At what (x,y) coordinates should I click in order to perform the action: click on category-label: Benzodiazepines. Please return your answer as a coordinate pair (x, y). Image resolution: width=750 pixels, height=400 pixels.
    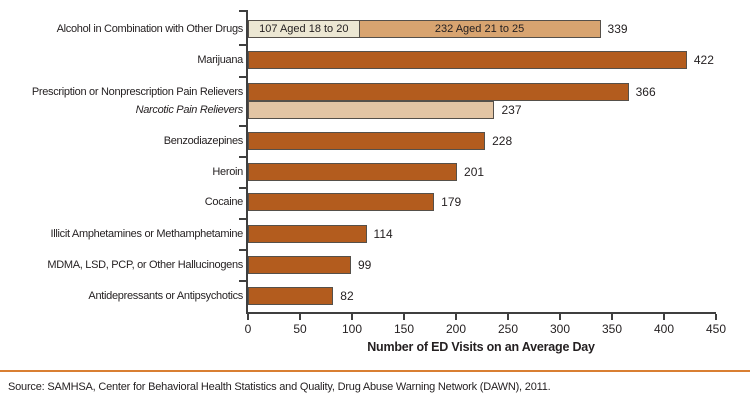
    Looking at the image, I should click on (203, 141).